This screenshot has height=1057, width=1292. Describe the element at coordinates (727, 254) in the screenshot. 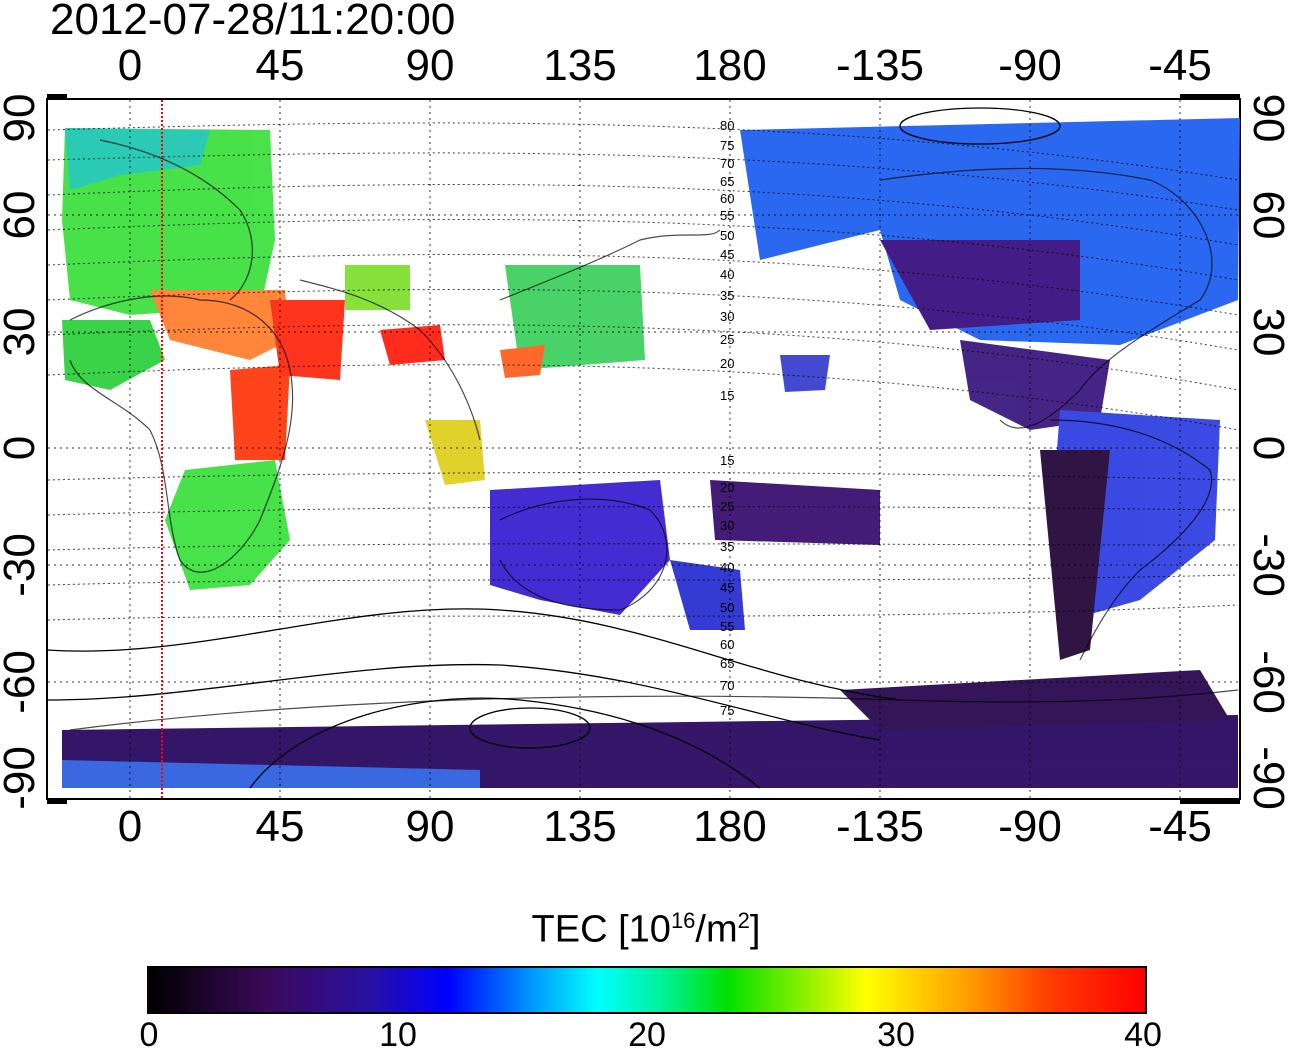

I see `contour-label-45: 45` at that location.